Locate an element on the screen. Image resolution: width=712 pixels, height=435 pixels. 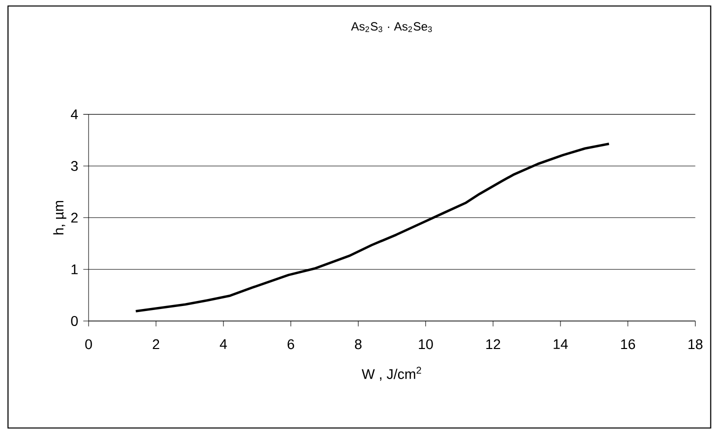
y-tick-label: 3 is located at coordinates (74, 166).